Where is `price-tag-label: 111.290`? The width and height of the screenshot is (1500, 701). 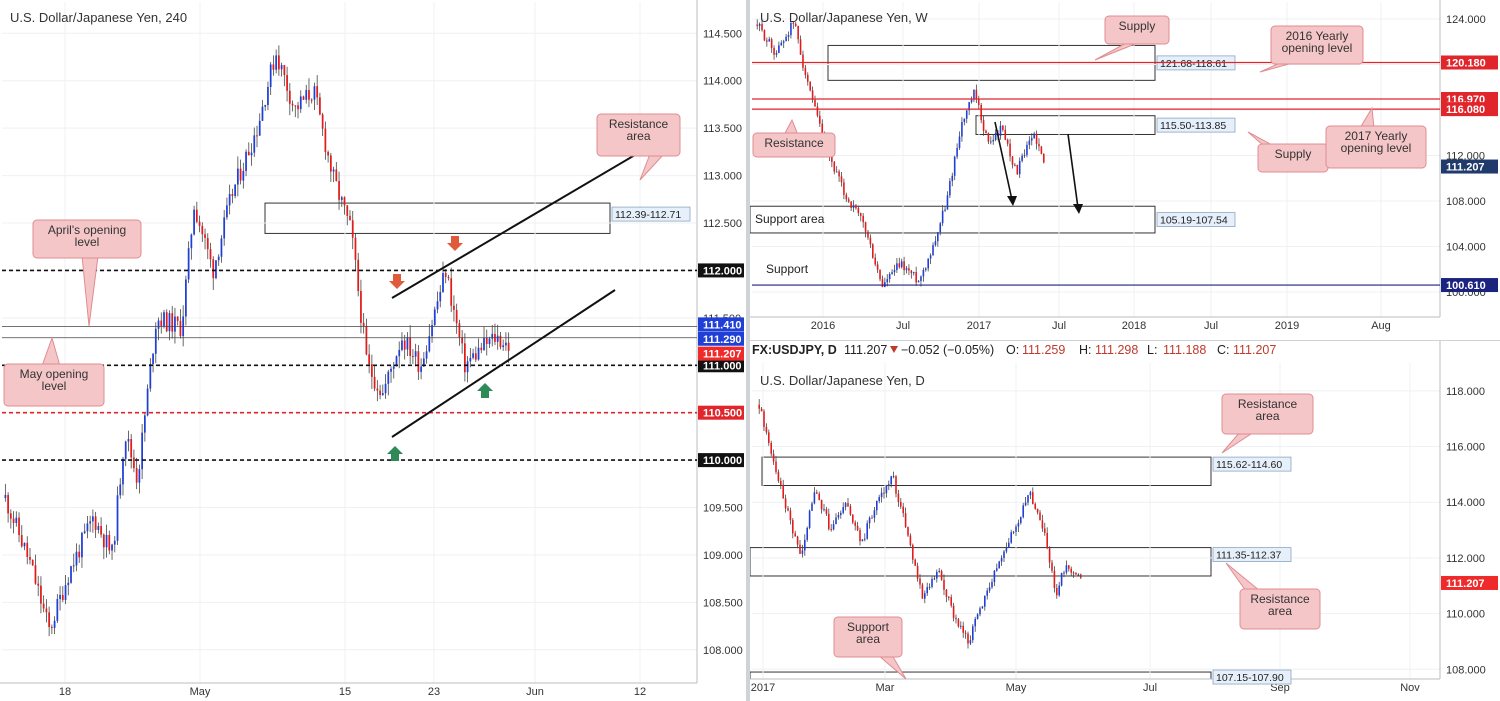
price-tag-label: 111.290 is located at coordinates (722, 340).